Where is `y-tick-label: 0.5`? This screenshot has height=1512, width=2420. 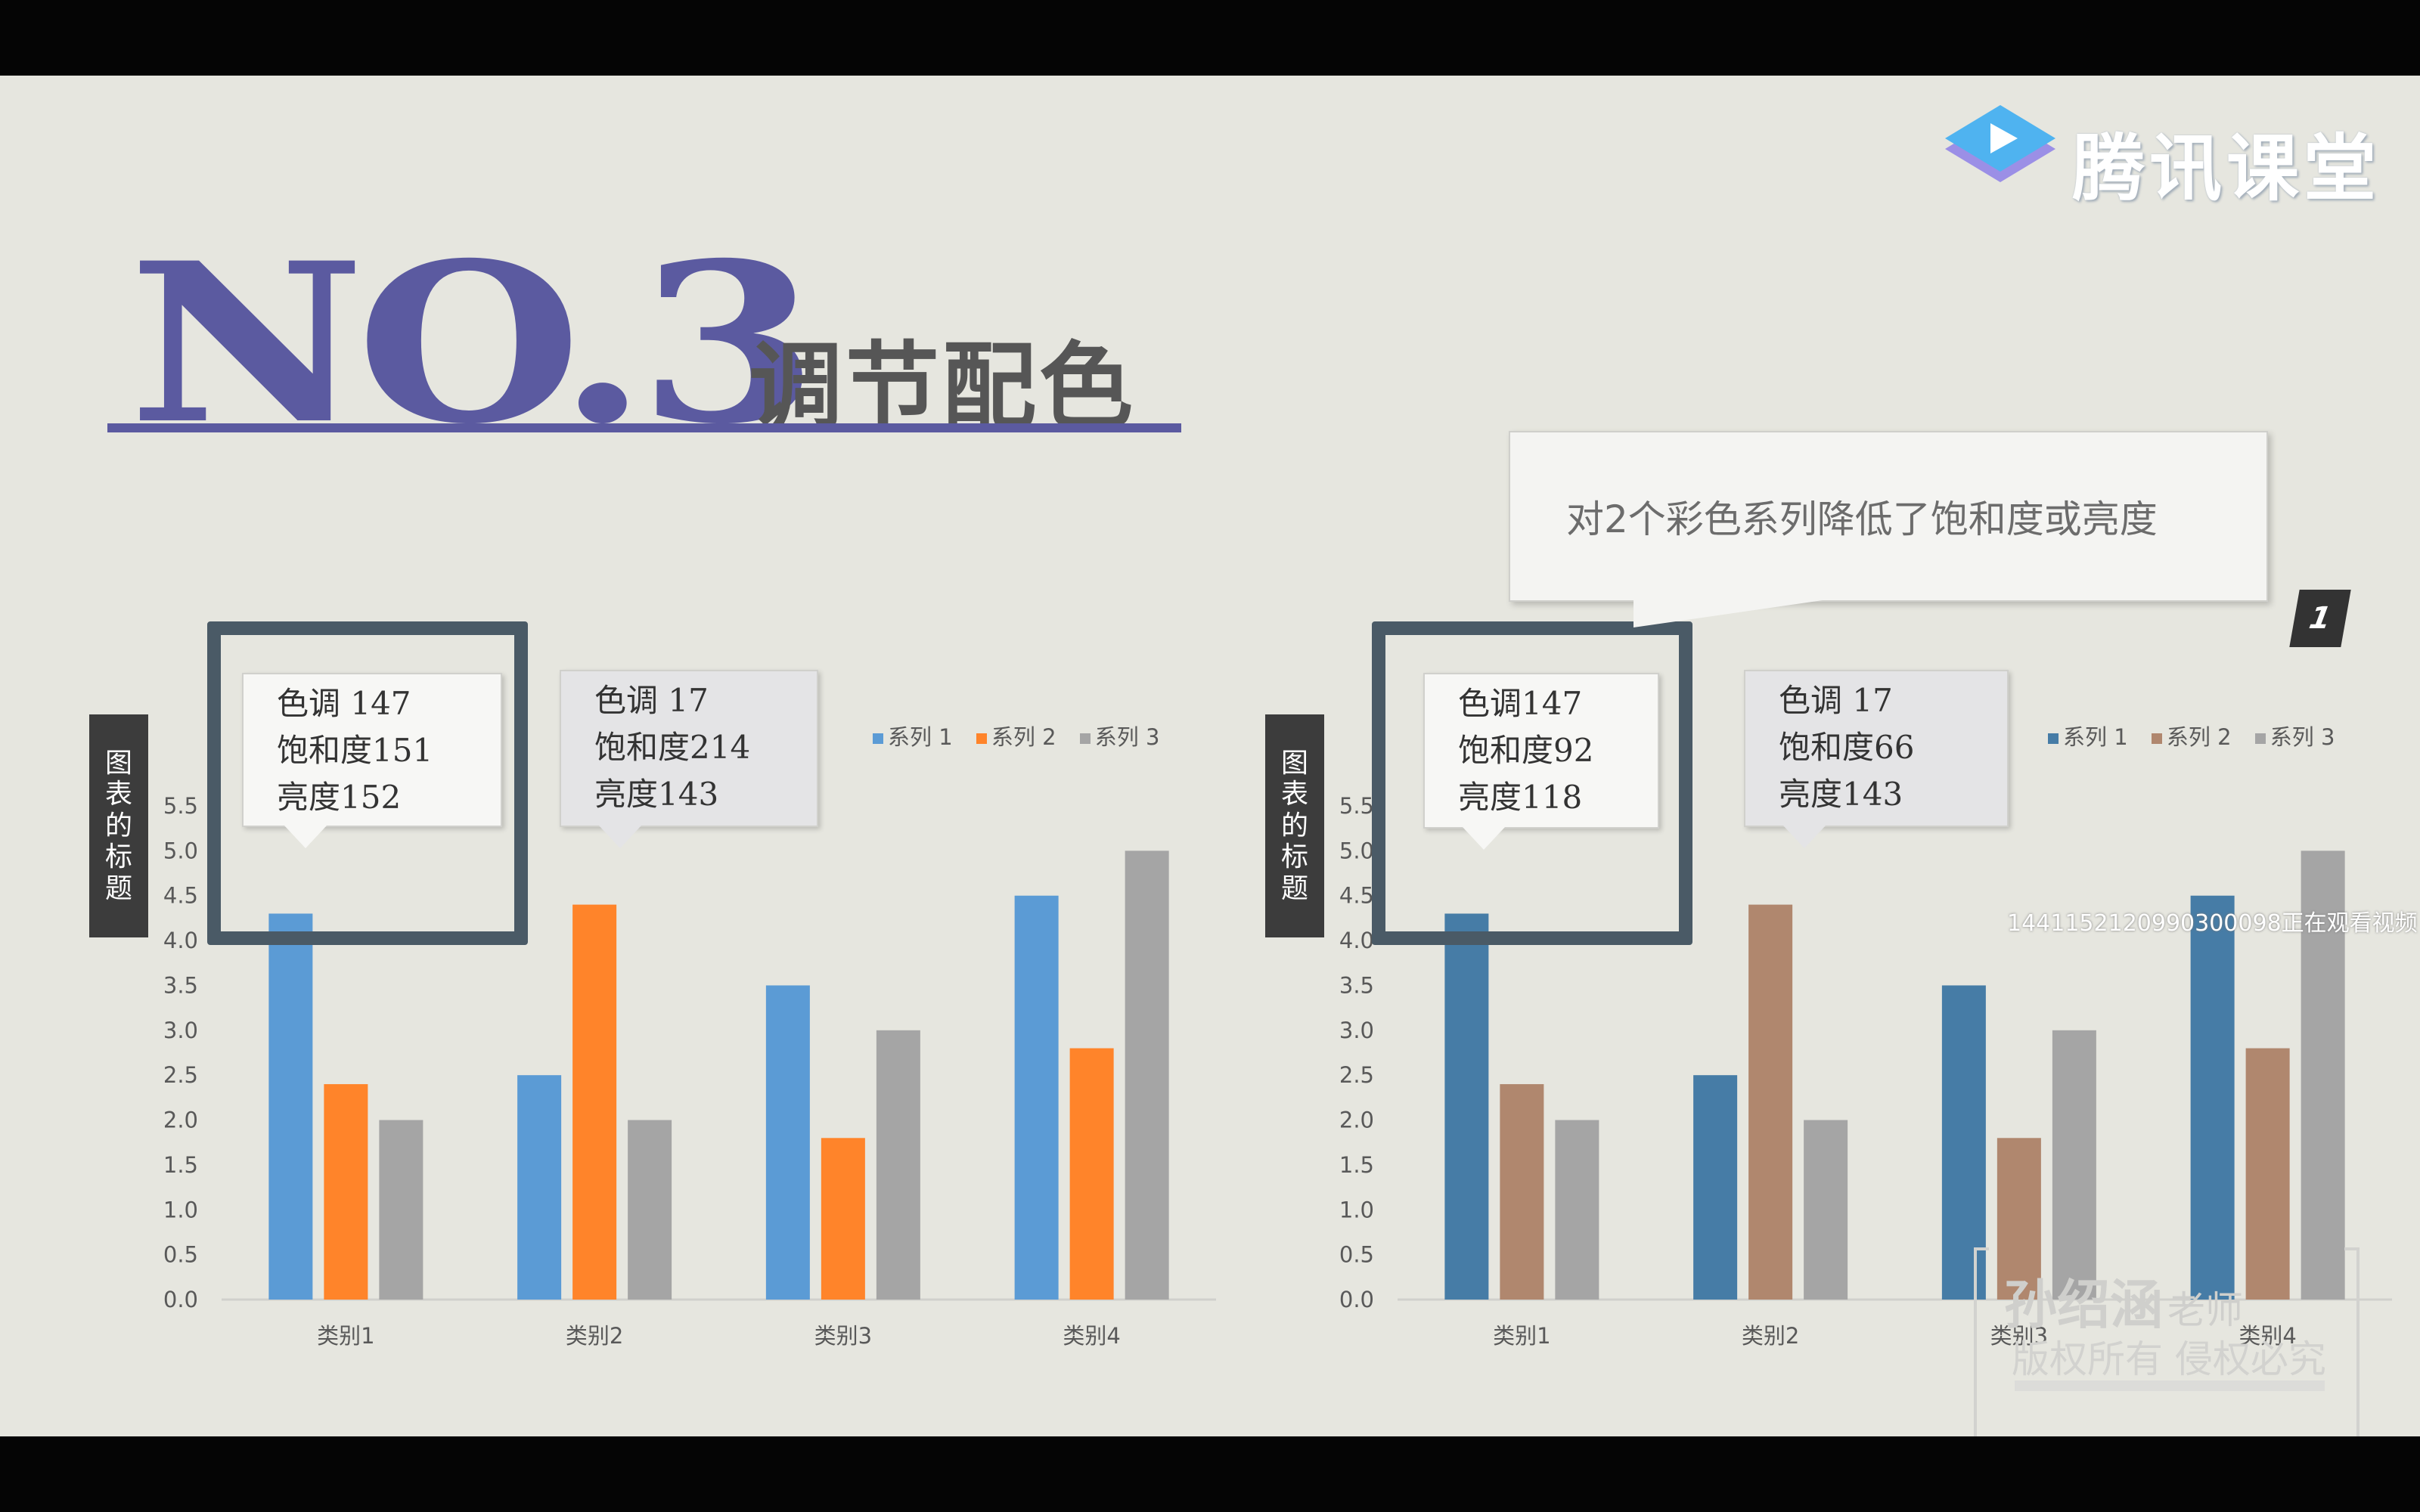
y-tick-label: 0.5 is located at coordinates (1356, 1255).